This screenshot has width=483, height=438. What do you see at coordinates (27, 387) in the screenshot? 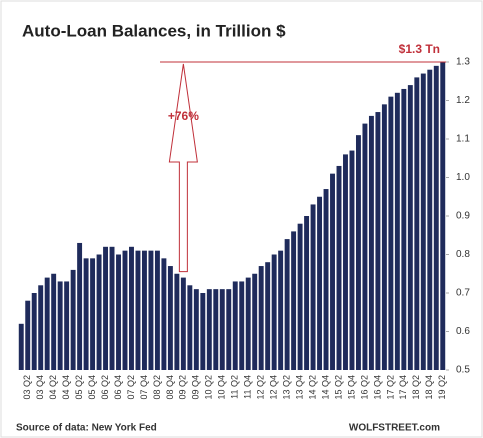
I see `x-tick-label: 03 Q2` at bounding box center [27, 387].